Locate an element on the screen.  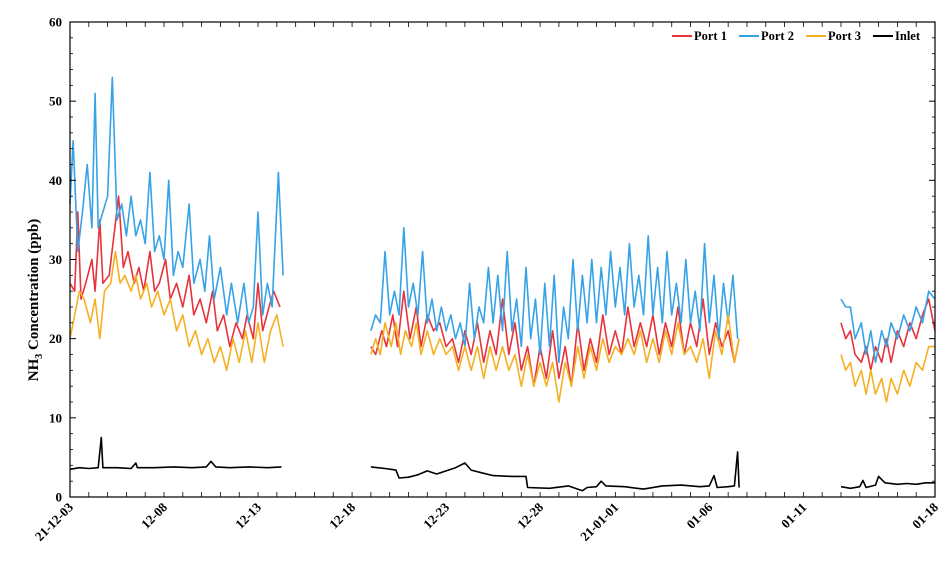
legend: Port 1 Port 2 Port 3 Inlet is located at coordinates (796, 36).